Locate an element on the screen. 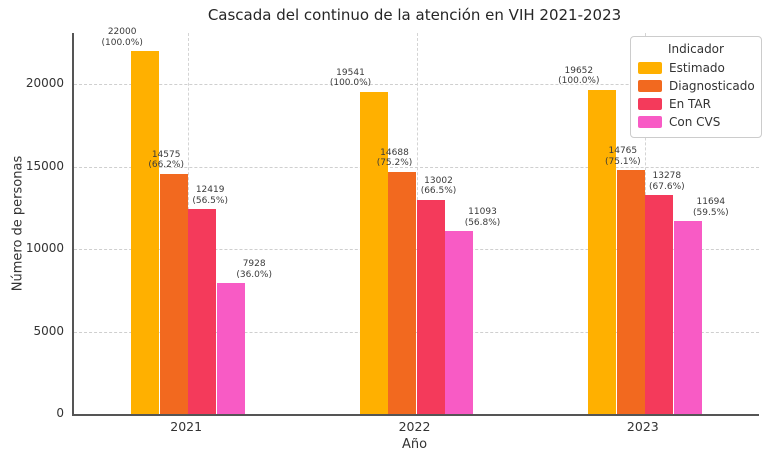  legend-entry: En TAR is located at coordinates (696, 104).